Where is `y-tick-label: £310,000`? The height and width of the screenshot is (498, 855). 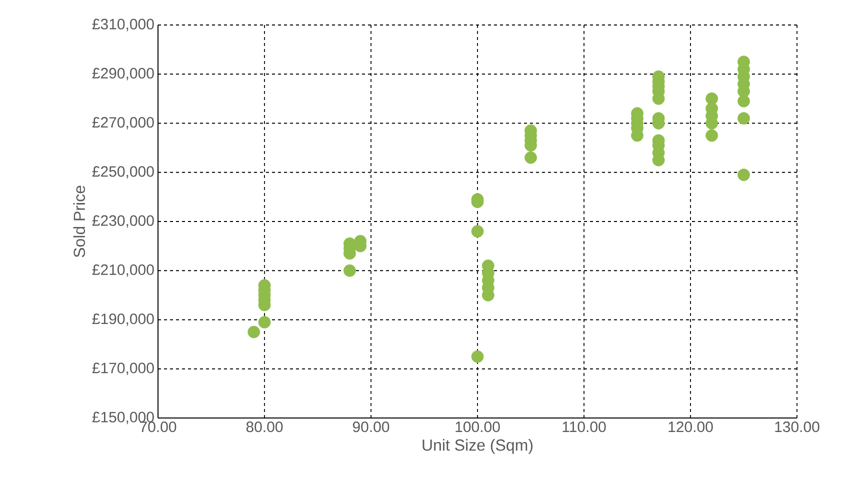
y-tick-label: £310,000 is located at coordinates (123, 25).